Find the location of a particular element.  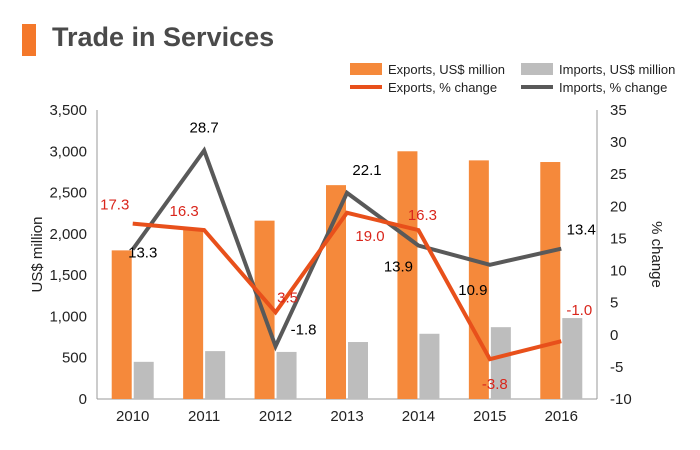

x-tick-label: 2016 is located at coordinates (561, 416).